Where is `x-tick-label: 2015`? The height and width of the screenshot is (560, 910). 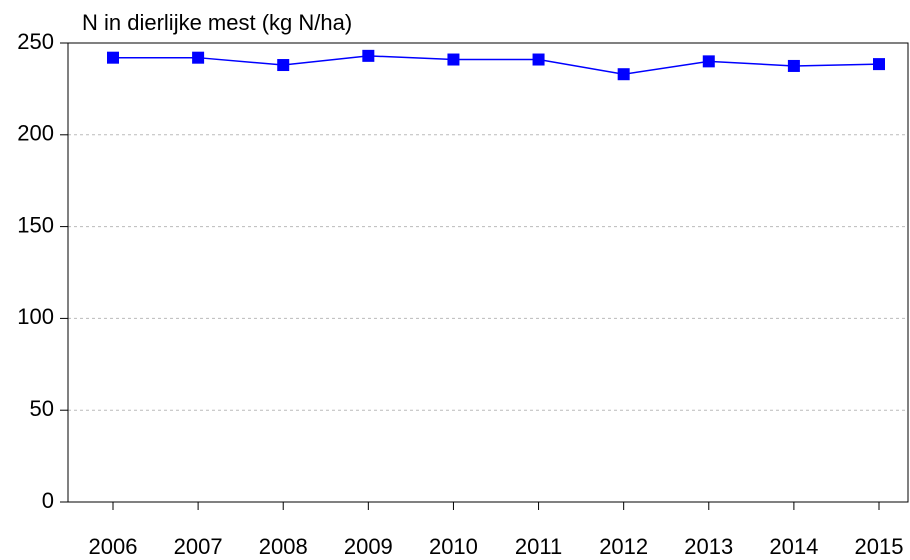
x-tick-label: 2015 is located at coordinates (879, 546).